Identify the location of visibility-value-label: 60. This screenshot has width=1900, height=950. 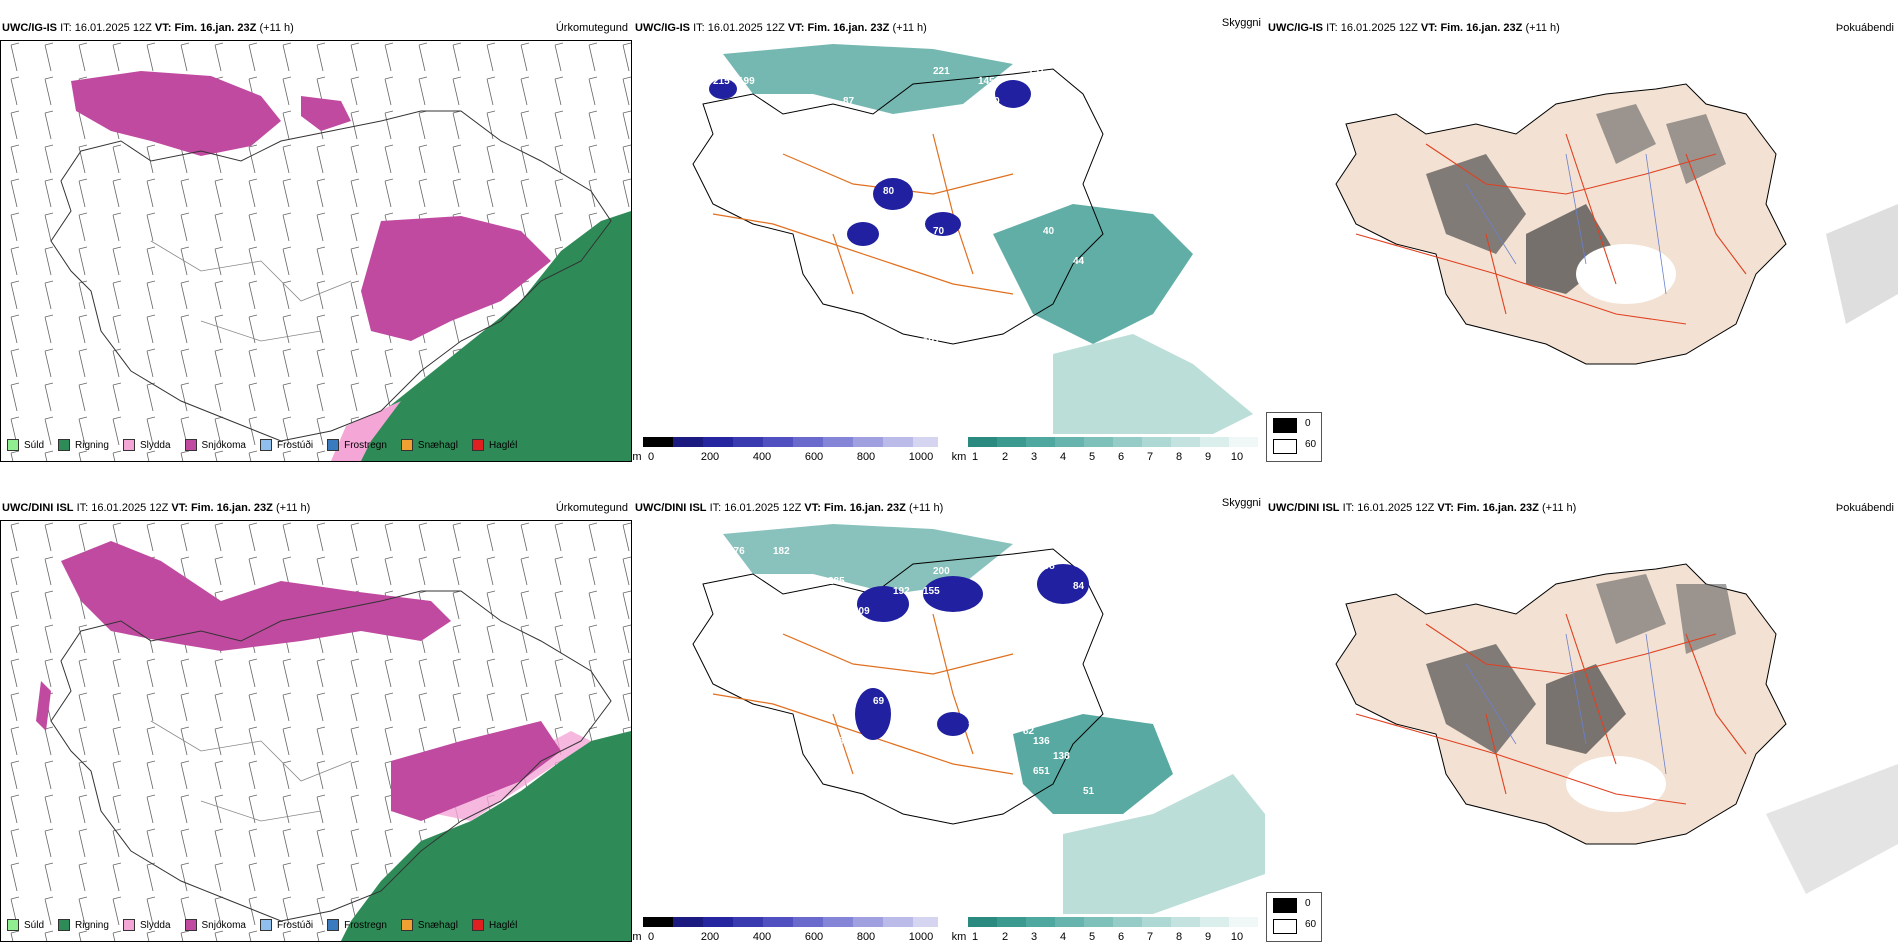
(849, 121).